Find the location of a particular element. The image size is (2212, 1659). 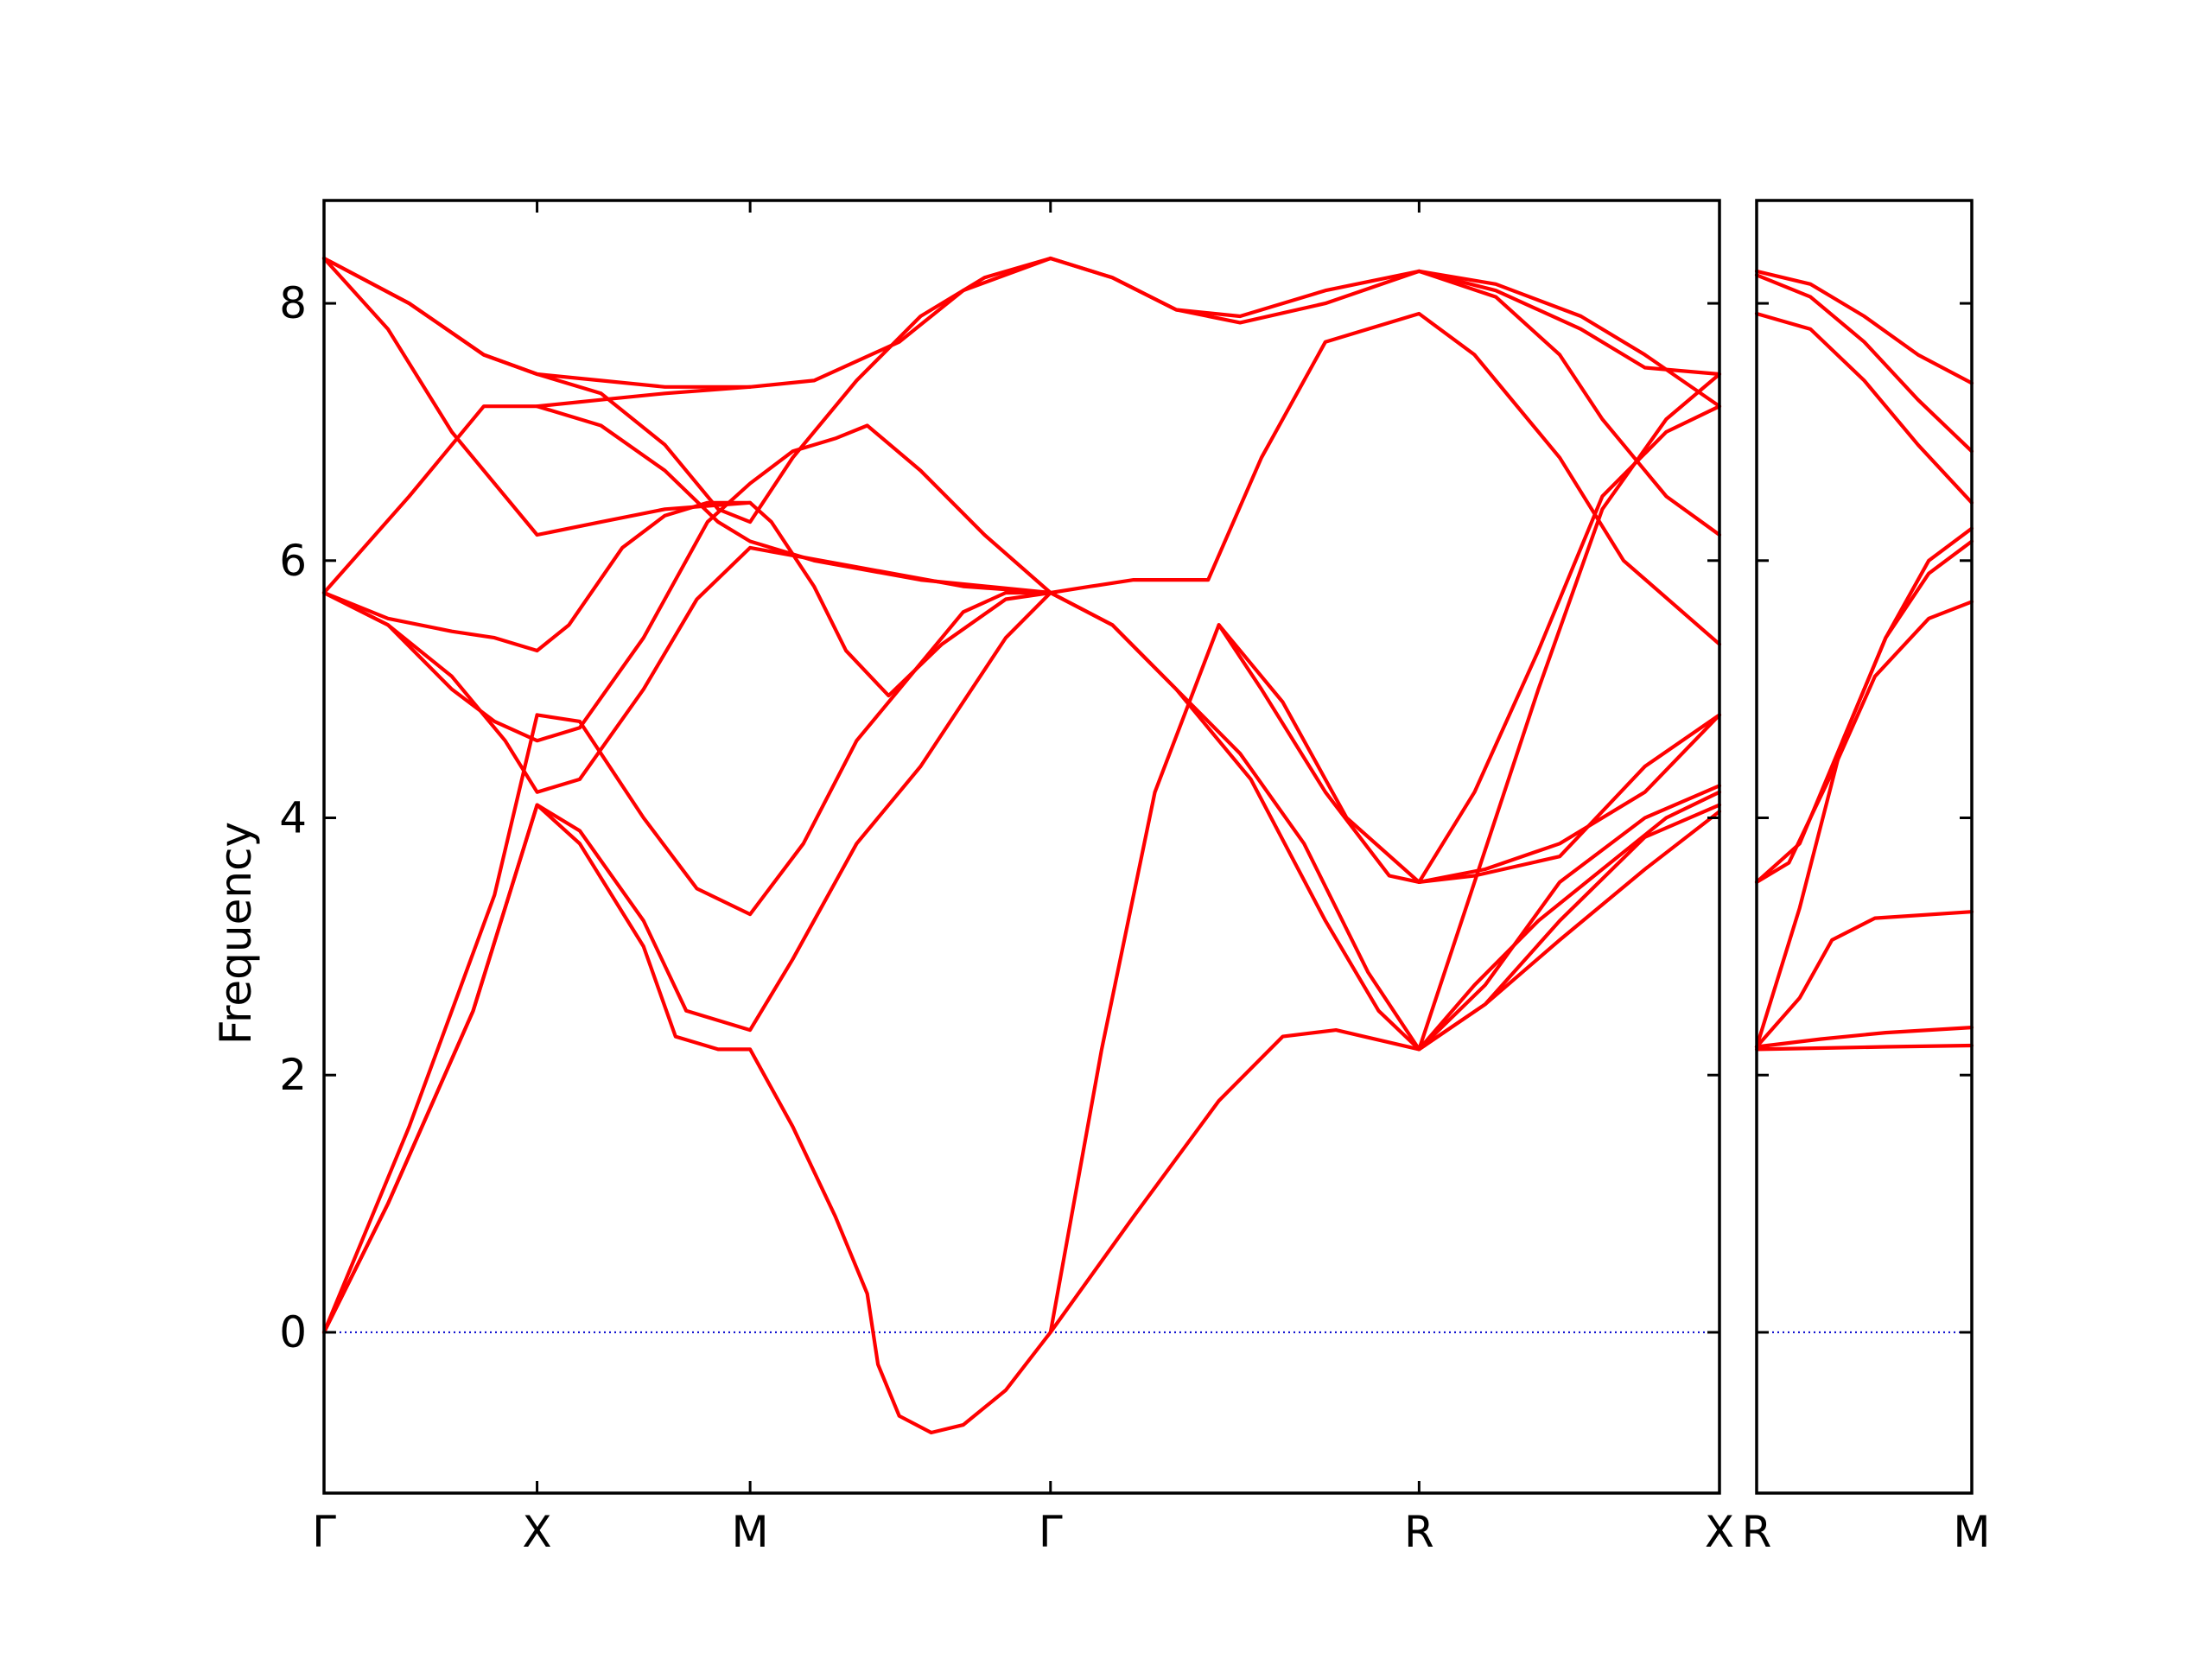

plot-frame is located at coordinates (1865, 847).